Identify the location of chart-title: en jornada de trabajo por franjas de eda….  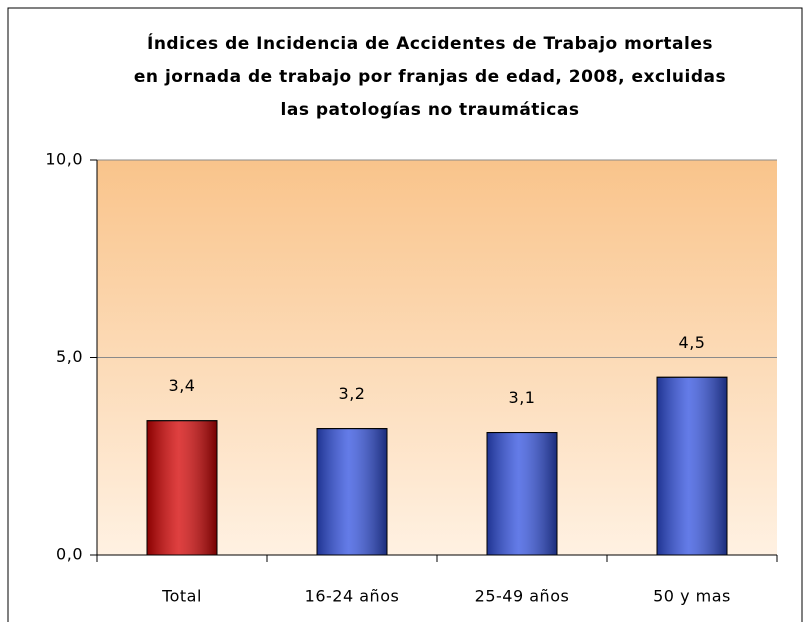
(430, 77).